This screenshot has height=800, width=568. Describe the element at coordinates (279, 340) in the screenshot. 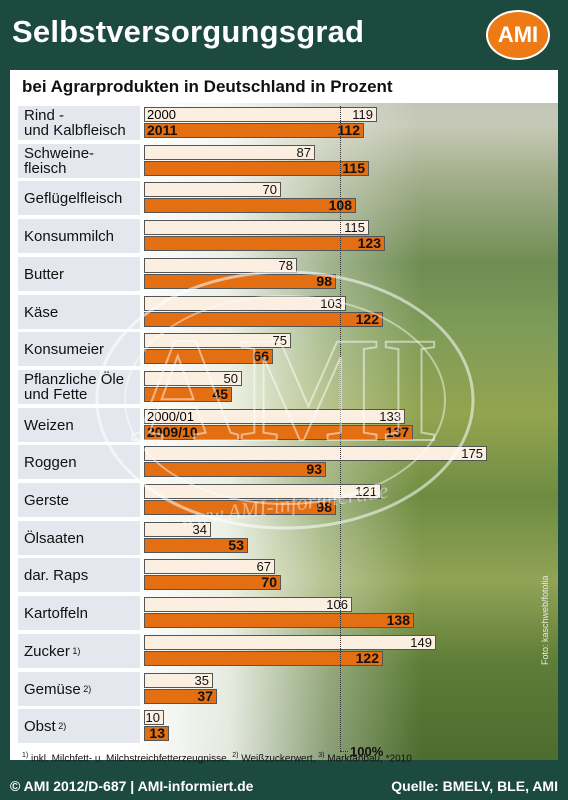

I see `data-label-earlier: 75` at that location.